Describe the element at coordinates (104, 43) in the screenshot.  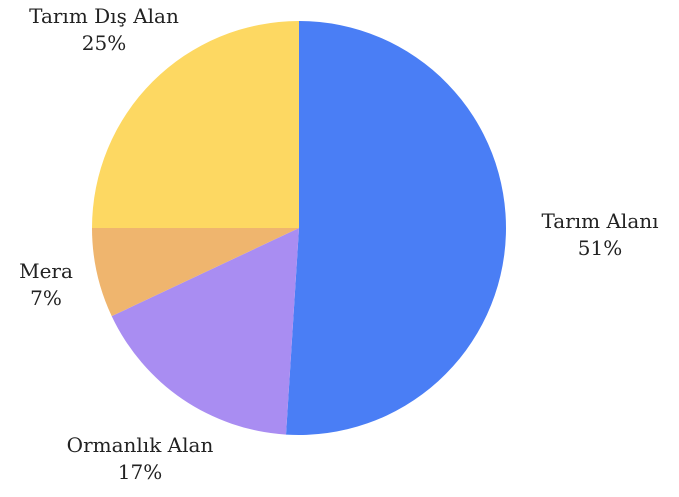
I see `slice-value-tarim-dis-alan: 25%` at that location.